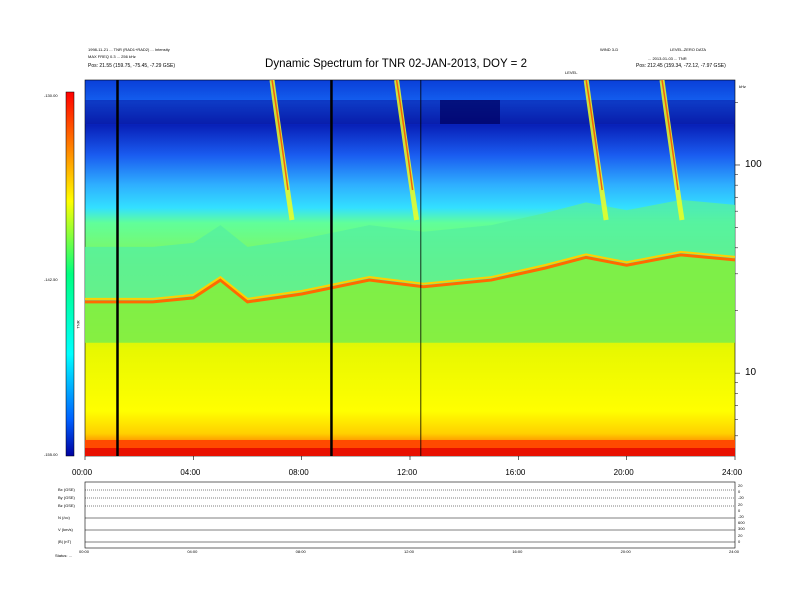 The image size is (792, 612). I want to click on x-tick-label: 12:00, so click(407, 472).